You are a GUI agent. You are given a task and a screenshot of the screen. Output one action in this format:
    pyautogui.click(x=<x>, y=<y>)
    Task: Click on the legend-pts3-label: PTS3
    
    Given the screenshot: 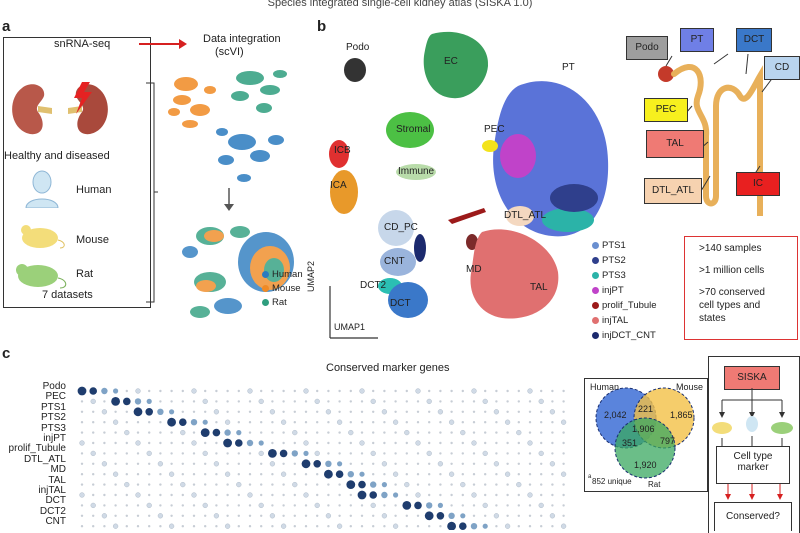 What is the action you would take?
    pyautogui.click(x=614, y=275)
    